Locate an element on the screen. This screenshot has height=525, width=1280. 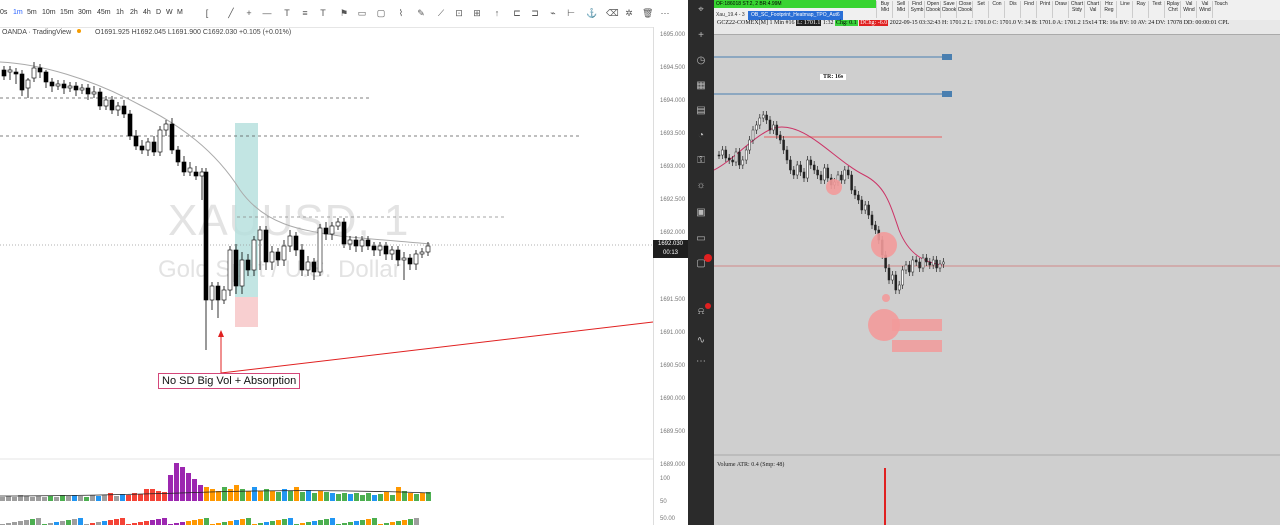
timeframe-2h: 2h is located at coordinates (134, 12).